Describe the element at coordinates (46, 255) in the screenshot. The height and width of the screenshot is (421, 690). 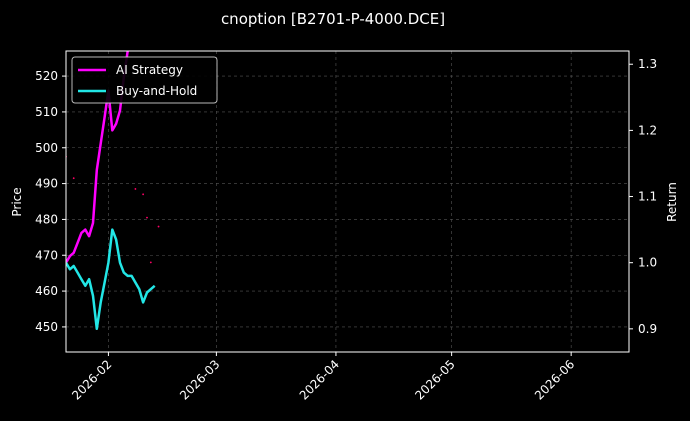
I see `y-tick-label: 470` at that location.